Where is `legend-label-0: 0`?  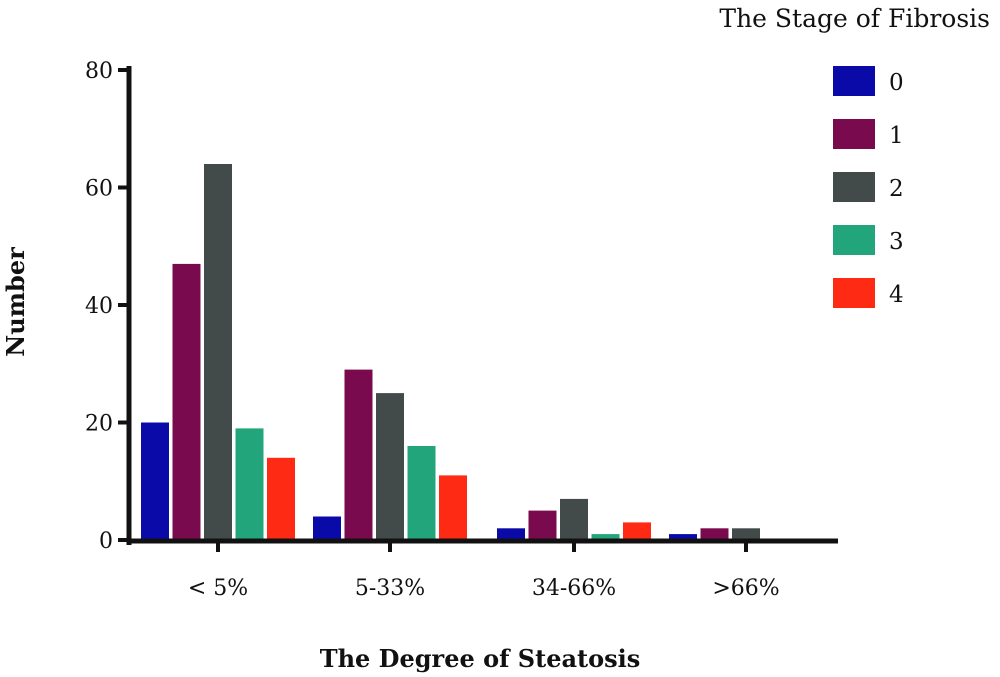 legend-label-0: 0 is located at coordinates (896, 83).